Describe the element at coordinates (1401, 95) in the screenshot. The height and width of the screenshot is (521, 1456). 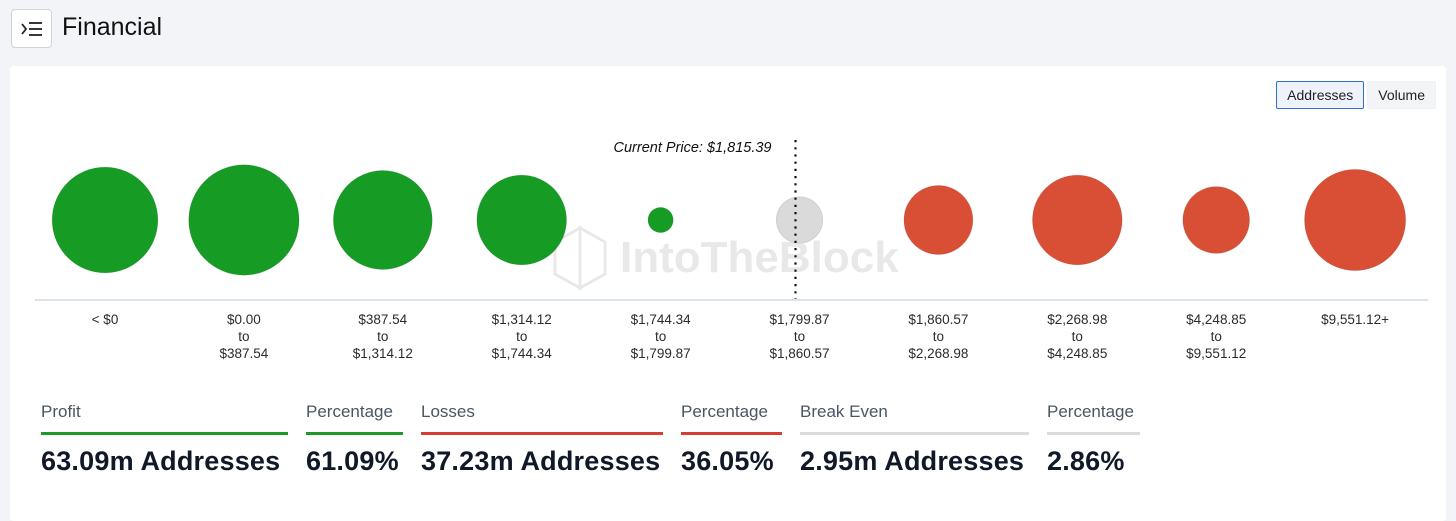
I see `volume-toggle-button: Volume` at that location.